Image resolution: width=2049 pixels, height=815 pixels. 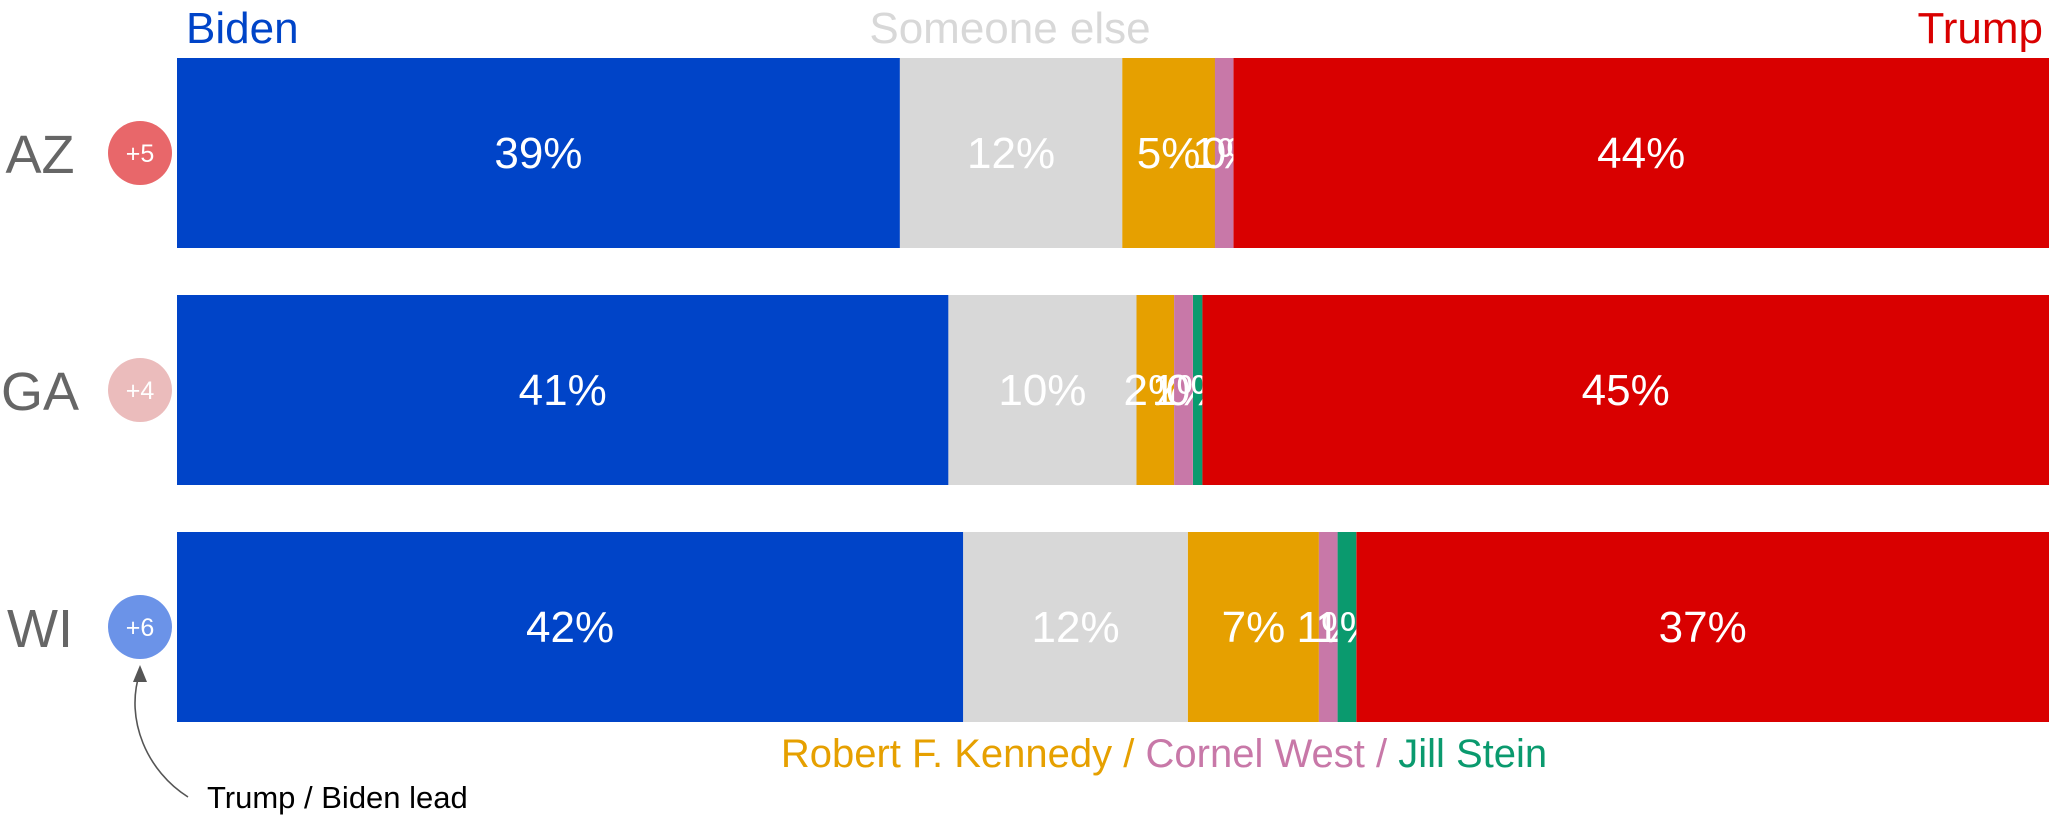 What do you see at coordinates (946, 754) in the screenshot?
I see `legend-kennedy: Robert F. Kennedy` at bounding box center [946, 754].